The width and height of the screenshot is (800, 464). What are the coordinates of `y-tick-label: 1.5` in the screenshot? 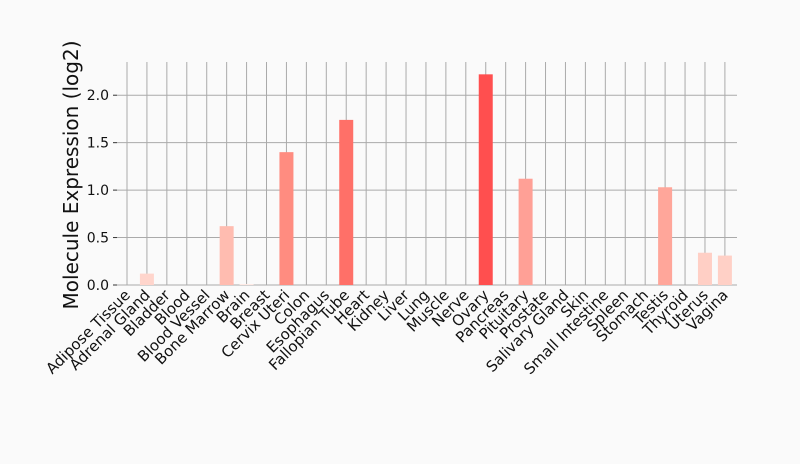 It's located at (98, 144).